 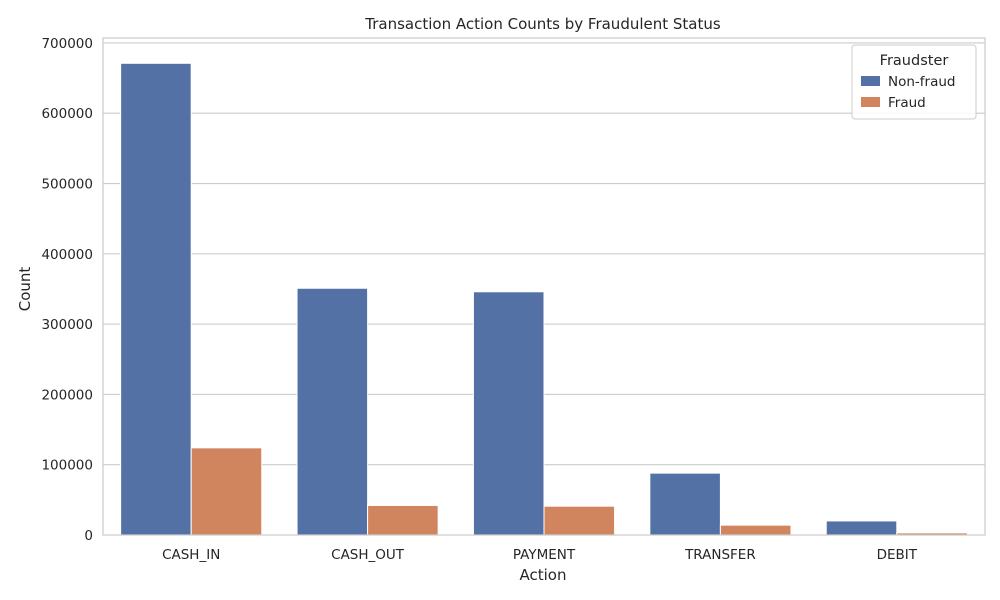 What do you see at coordinates (67, 44) in the screenshot?
I see `y-tick-label: 700000` at bounding box center [67, 44].